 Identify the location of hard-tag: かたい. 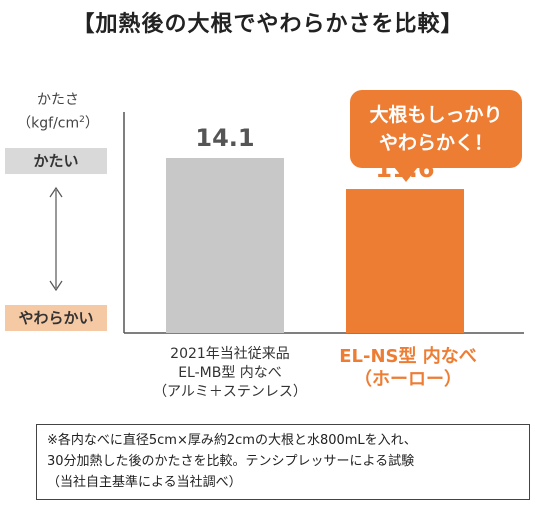
(56, 161).